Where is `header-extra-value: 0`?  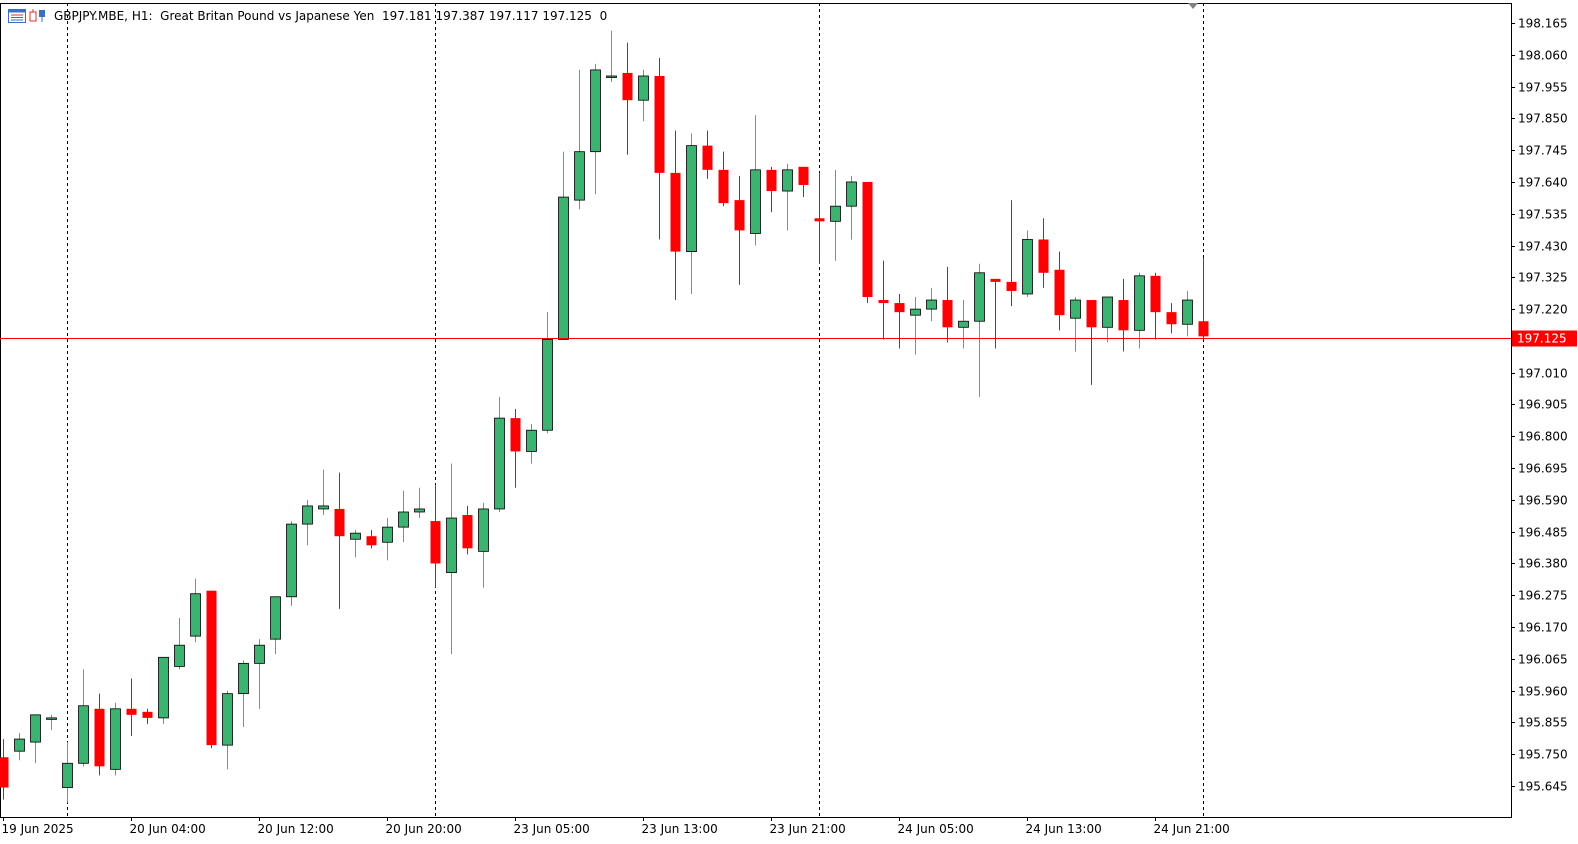 header-extra-value: 0 is located at coordinates (603, 16).